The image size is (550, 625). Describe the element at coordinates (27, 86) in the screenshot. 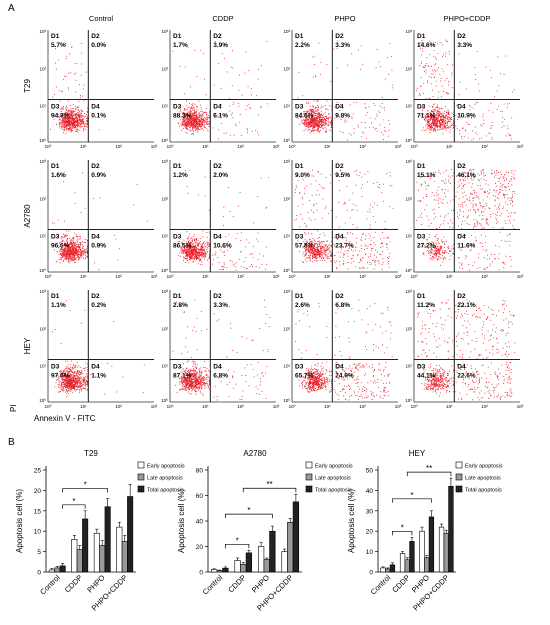

I see `row-title: T29` at that location.